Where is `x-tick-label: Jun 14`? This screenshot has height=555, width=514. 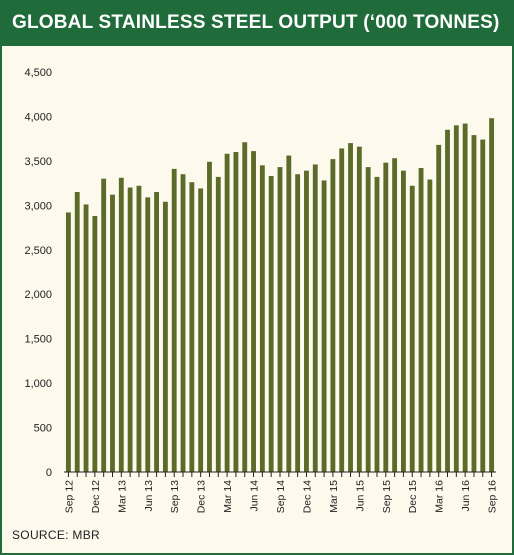 x-tick-label: Jun 14 is located at coordinates (255, 496).